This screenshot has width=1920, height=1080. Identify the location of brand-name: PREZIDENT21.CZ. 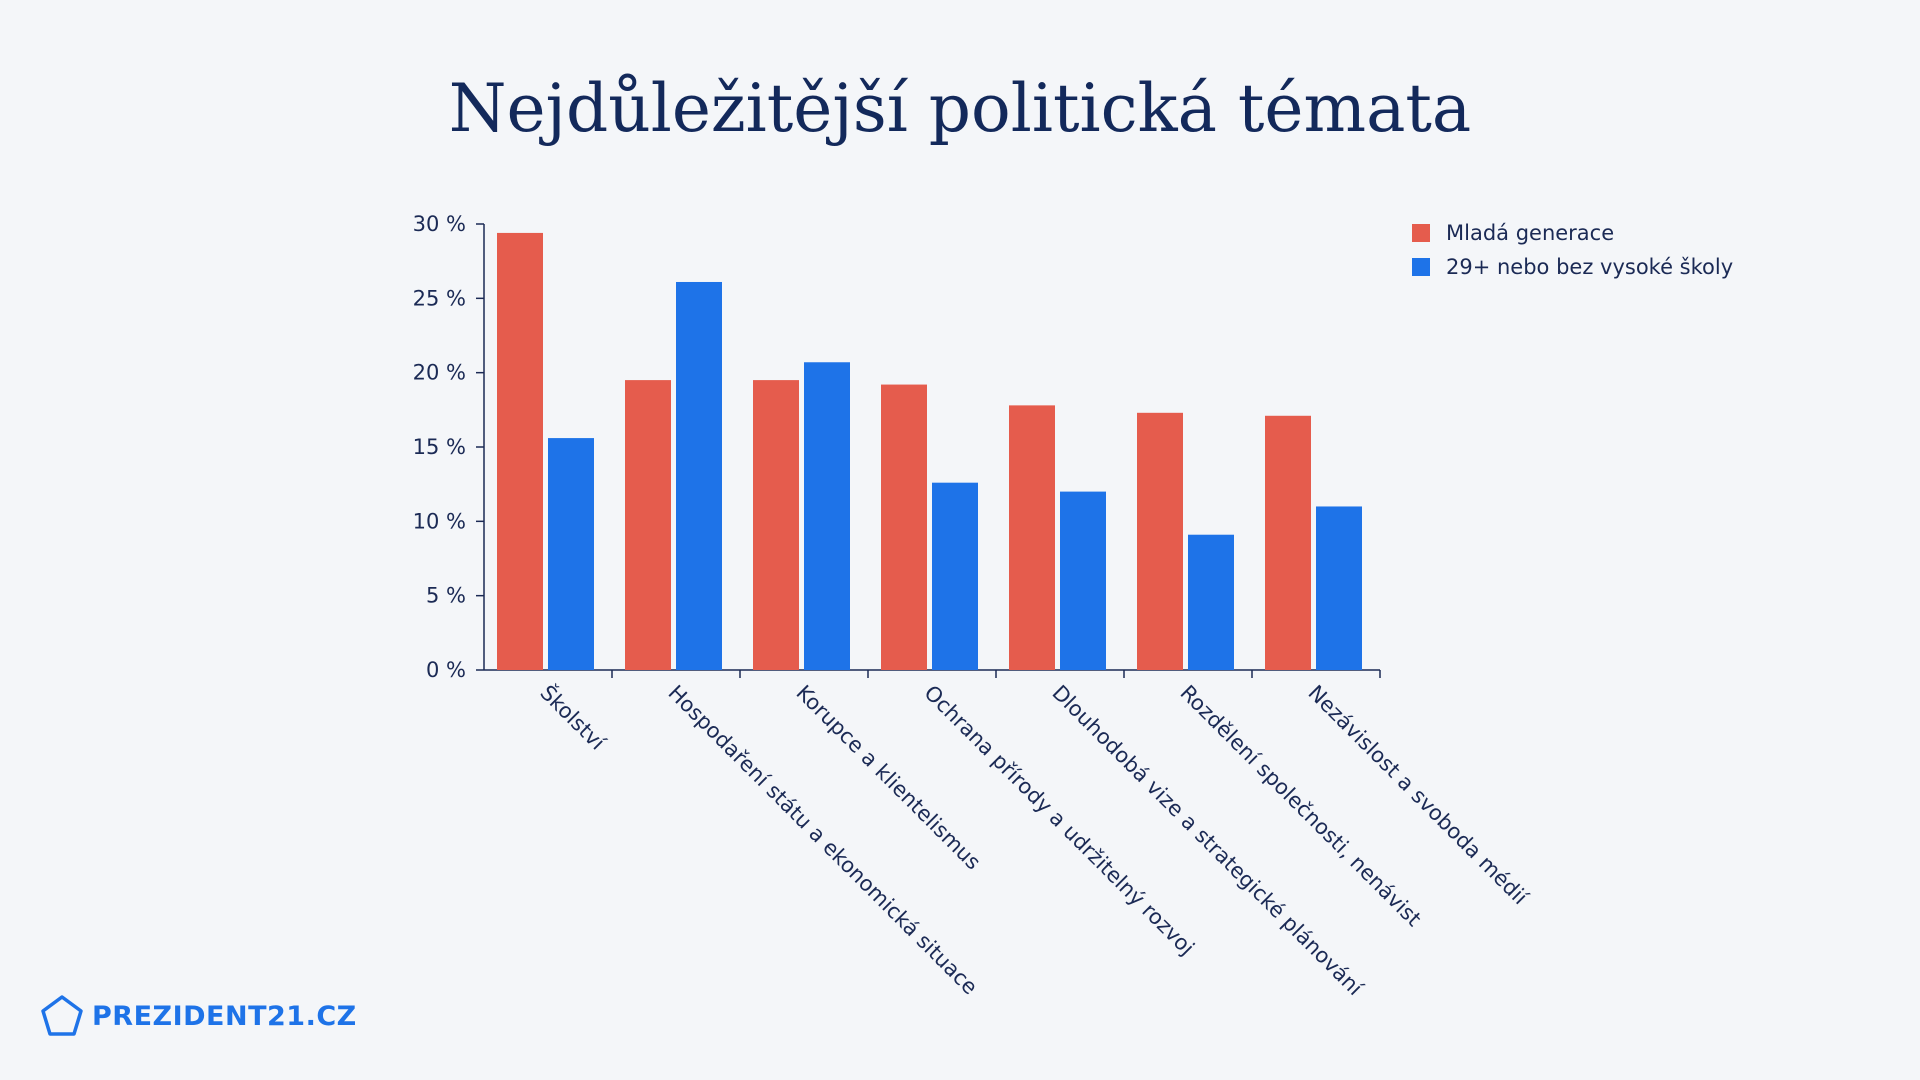
(224, 1016).